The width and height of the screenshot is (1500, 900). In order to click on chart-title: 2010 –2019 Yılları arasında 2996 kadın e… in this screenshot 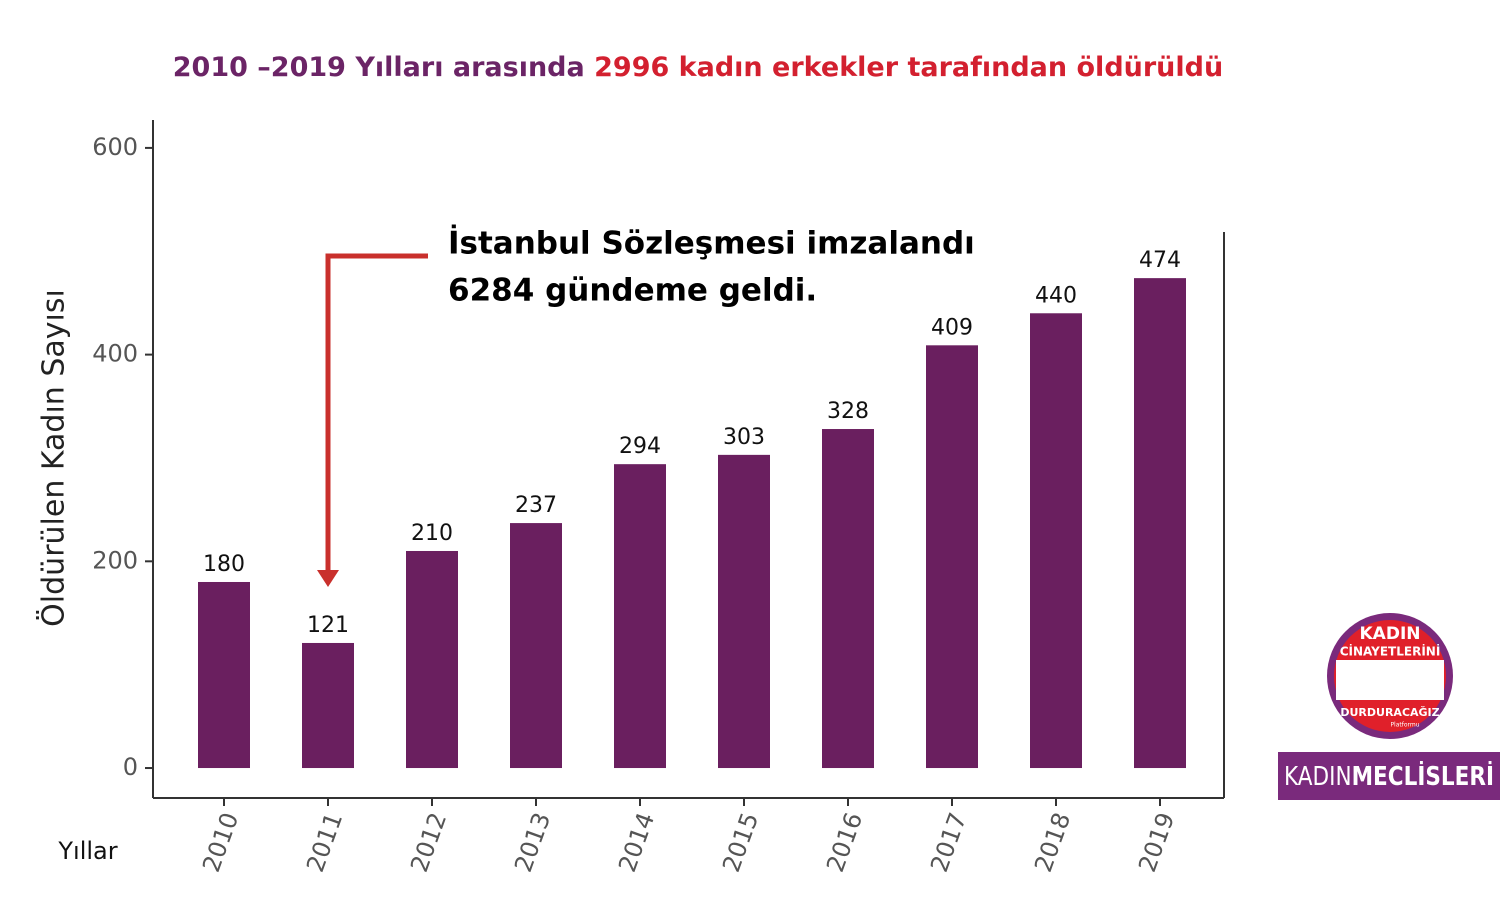, I will do `click(698, 67)`.